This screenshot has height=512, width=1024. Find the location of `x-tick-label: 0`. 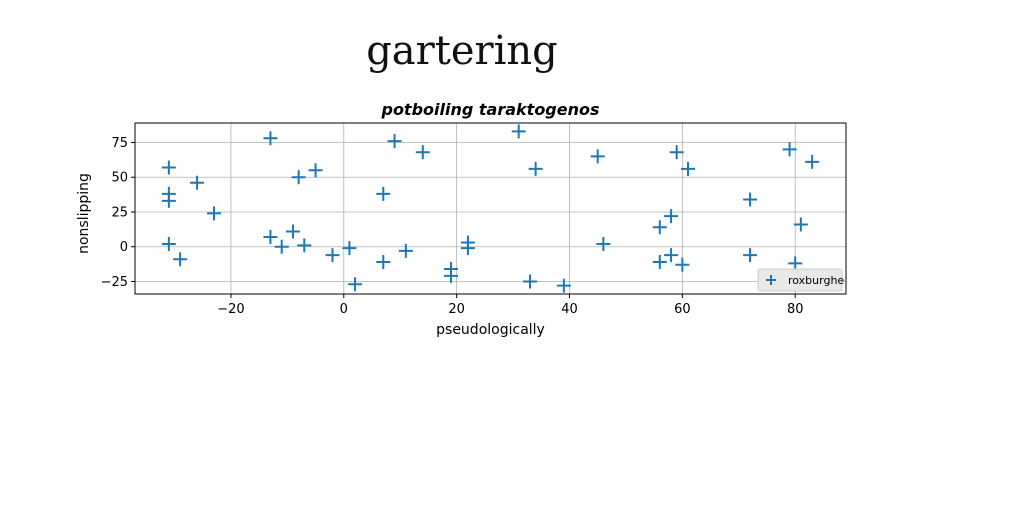

x-tick-label: 0 is located at coordinates (344, 309).